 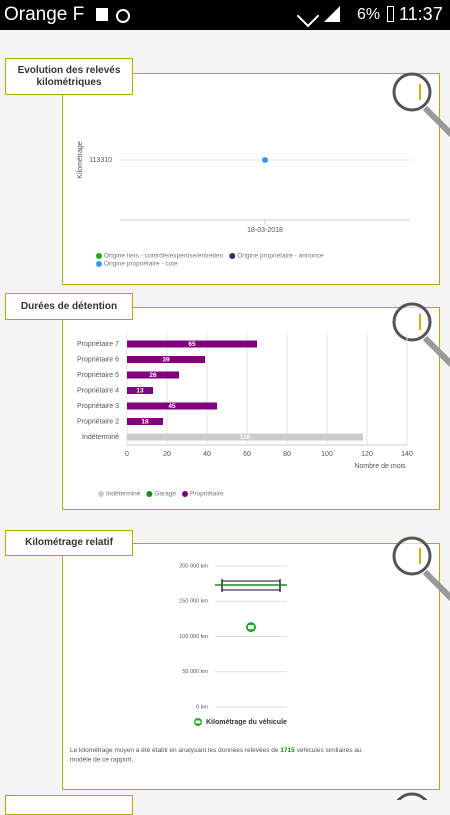 What do you see at coordinates (98, 406) in the screenshot?
I see `y-tick-label: Propriétaire 3` at bounding box center [98, 406].